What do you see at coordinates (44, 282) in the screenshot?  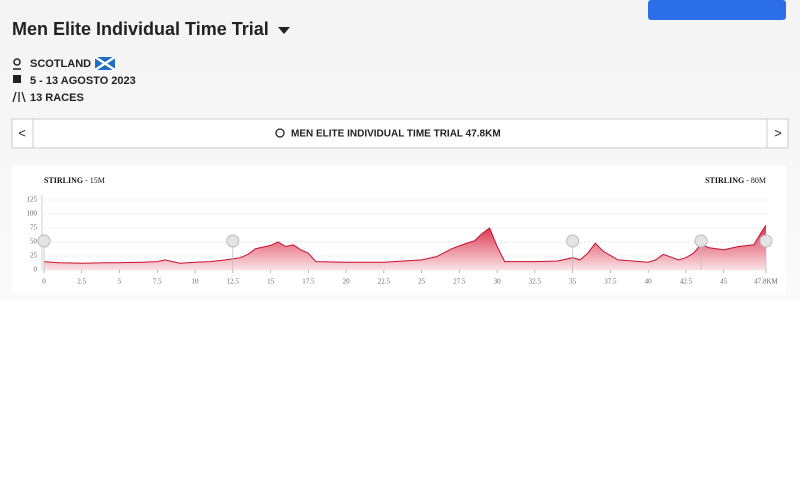 I see `x-tick-label: 0` at bounding box center [44, 282].